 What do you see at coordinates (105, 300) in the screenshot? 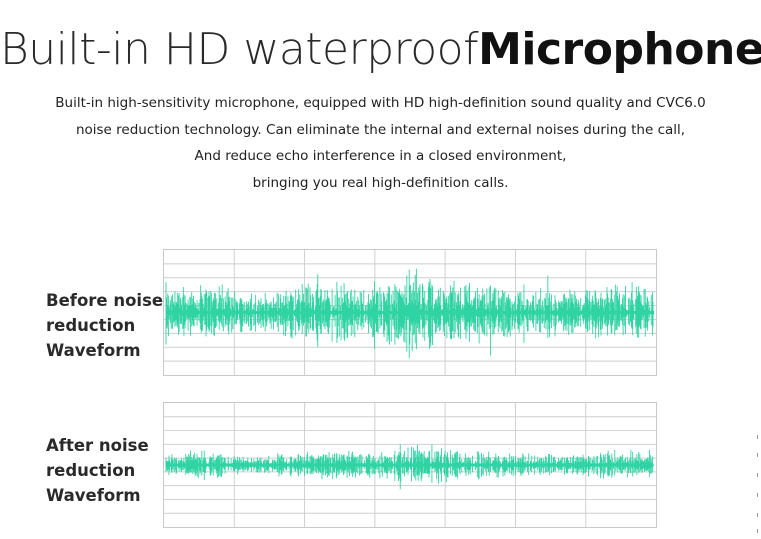
I see `label-line: Before noise` at bounding box center [105, 300].